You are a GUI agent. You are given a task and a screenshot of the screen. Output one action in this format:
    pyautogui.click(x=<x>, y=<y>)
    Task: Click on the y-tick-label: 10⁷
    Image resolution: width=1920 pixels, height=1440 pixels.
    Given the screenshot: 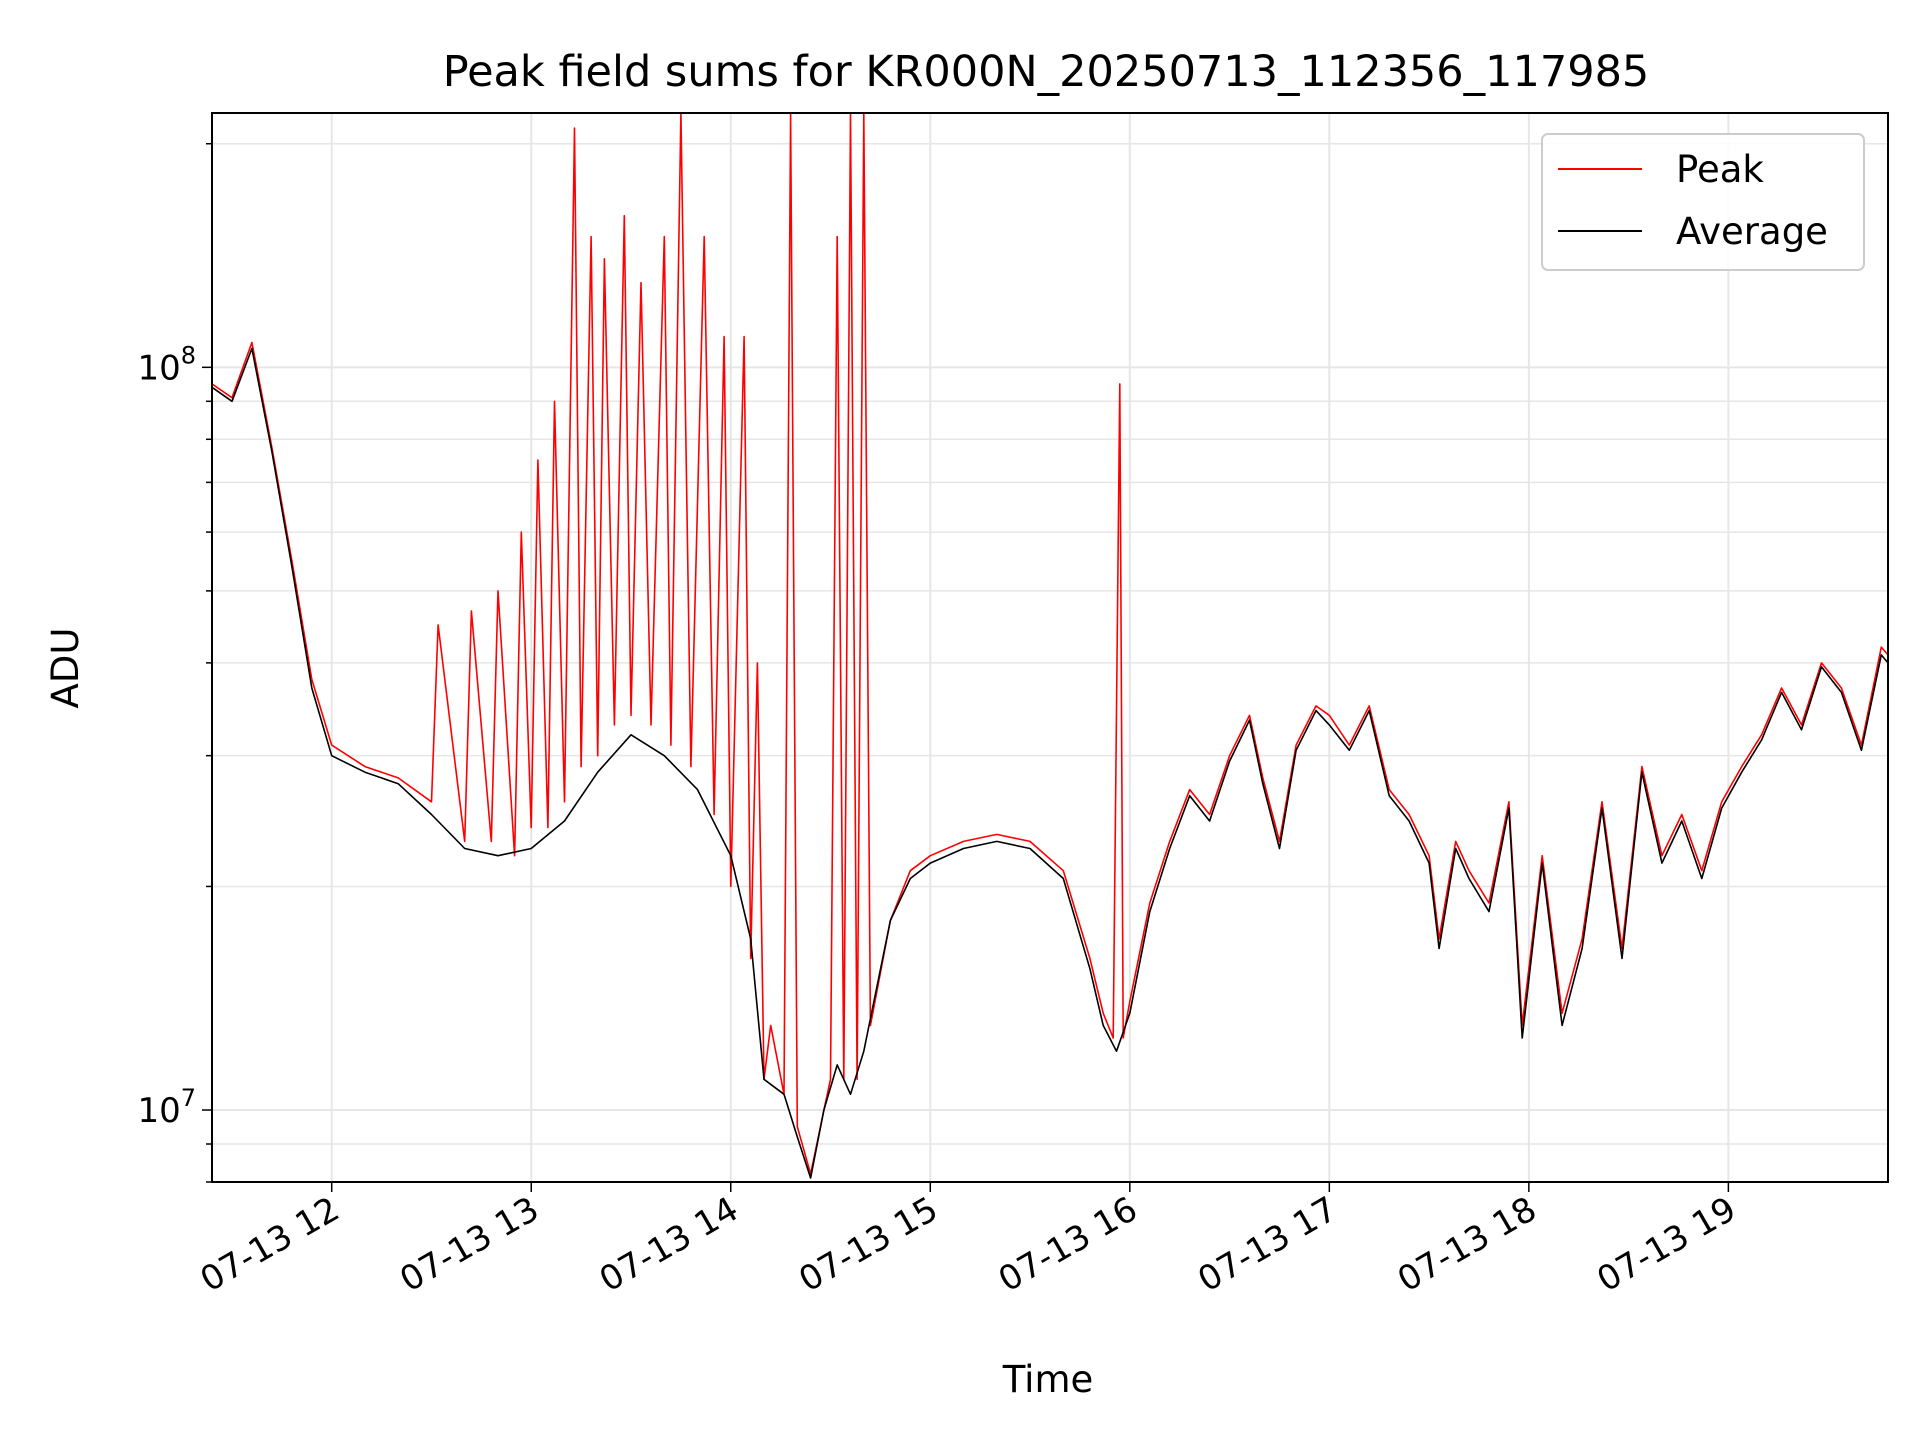 What is the action you would take?
    pyautogui.click(x=166, y=1107)
    